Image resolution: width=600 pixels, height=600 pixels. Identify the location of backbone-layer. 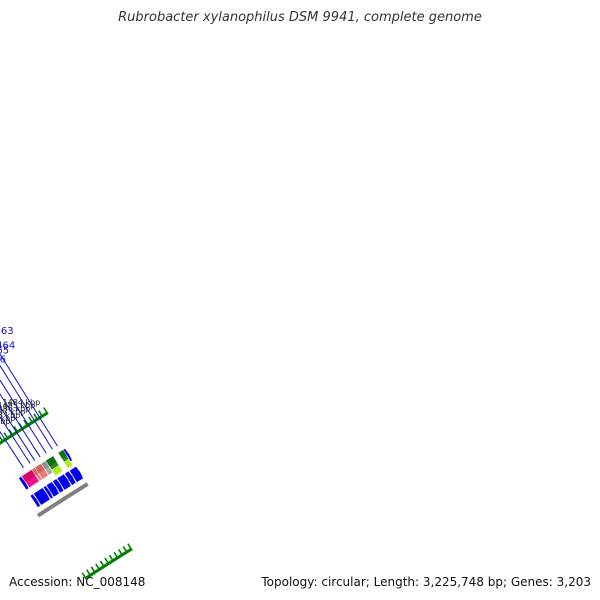
(62, 500).